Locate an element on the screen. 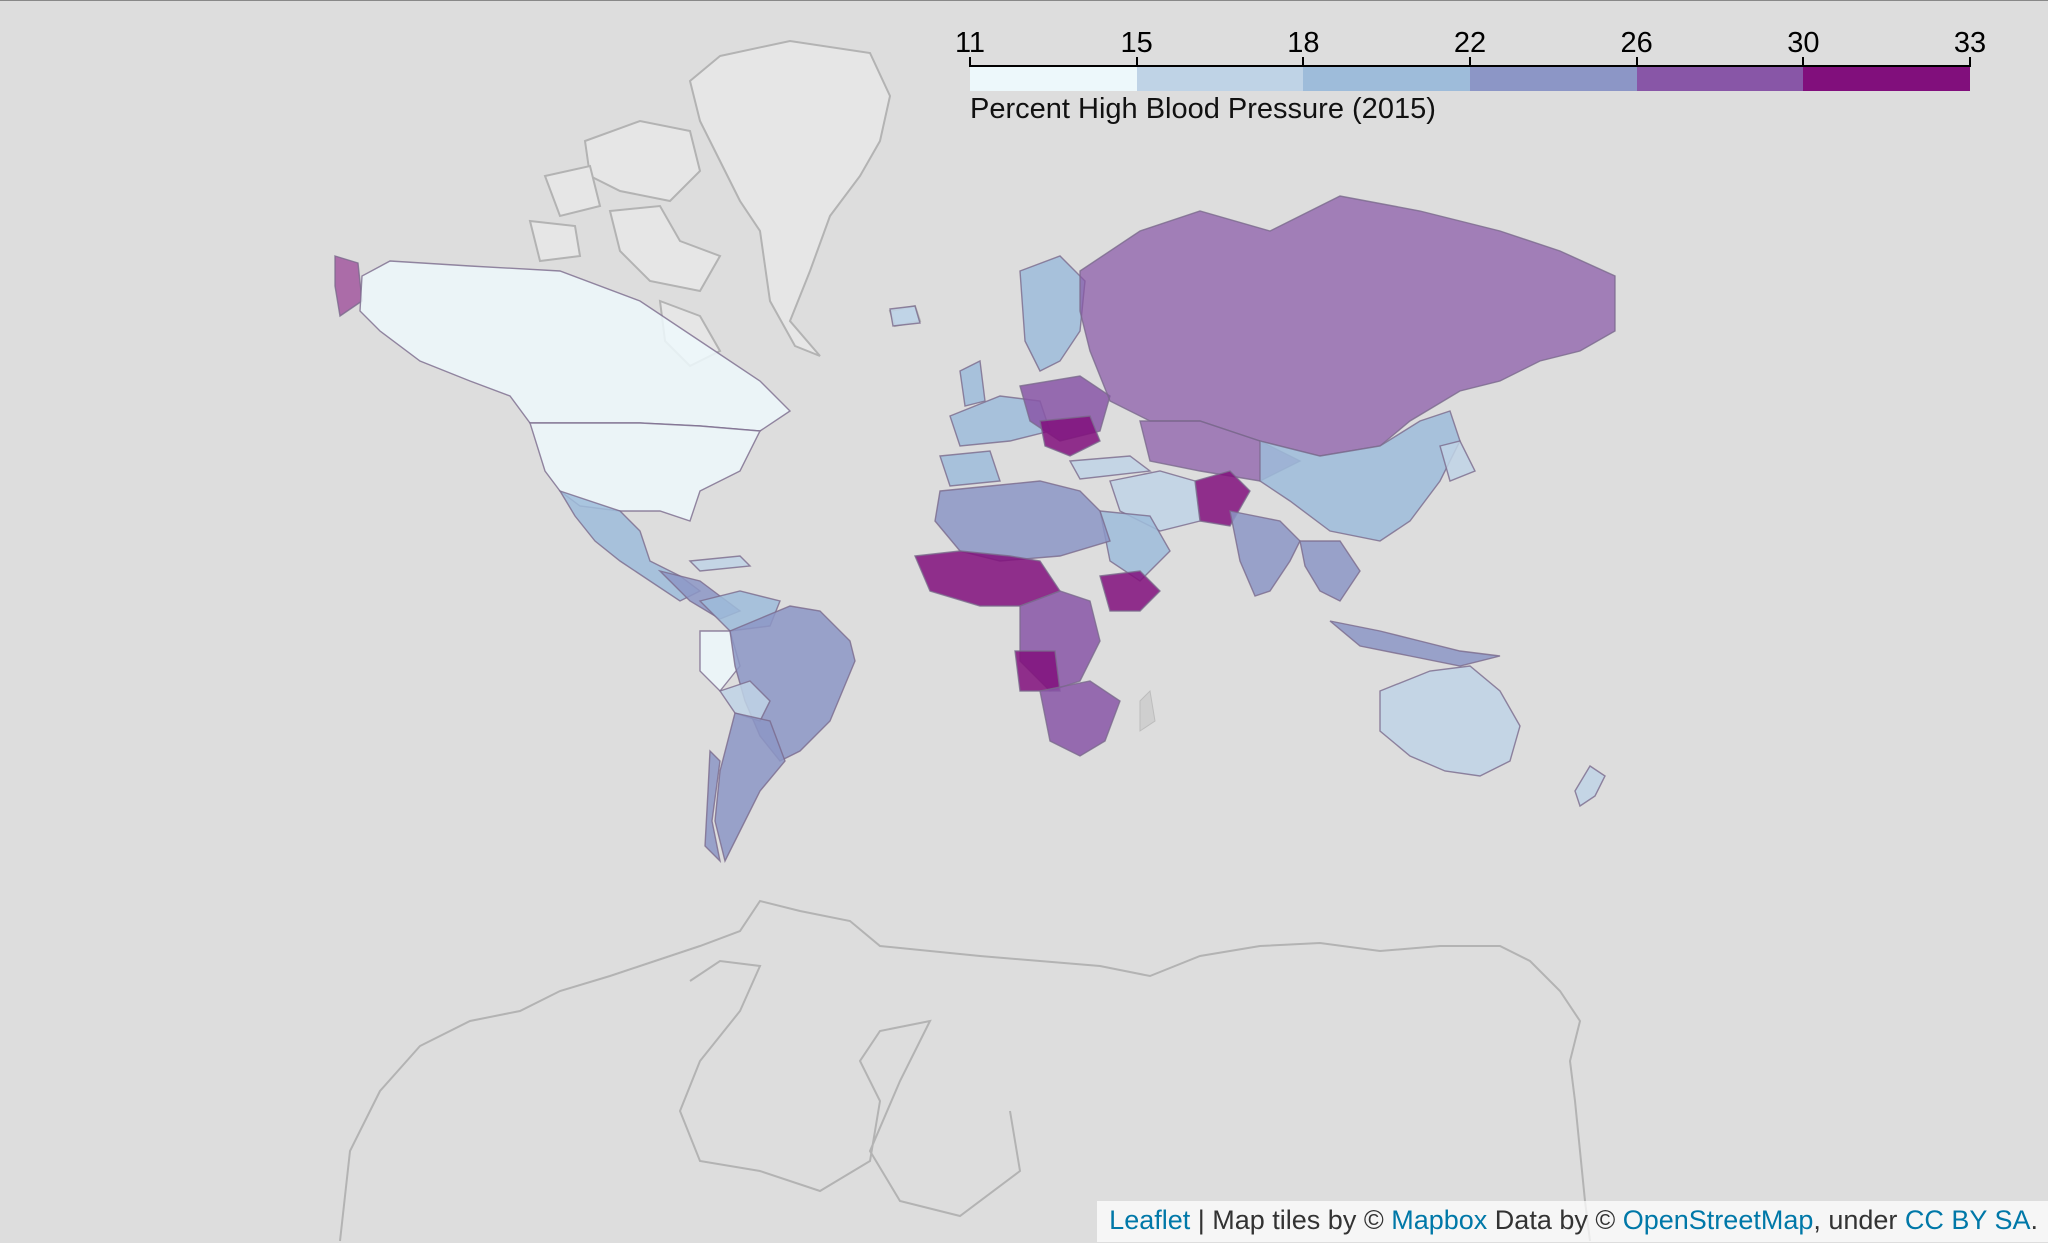 The image size is (2048, 1243). mapbox-link: Mapbox is located at coordinates (1439, 1220).